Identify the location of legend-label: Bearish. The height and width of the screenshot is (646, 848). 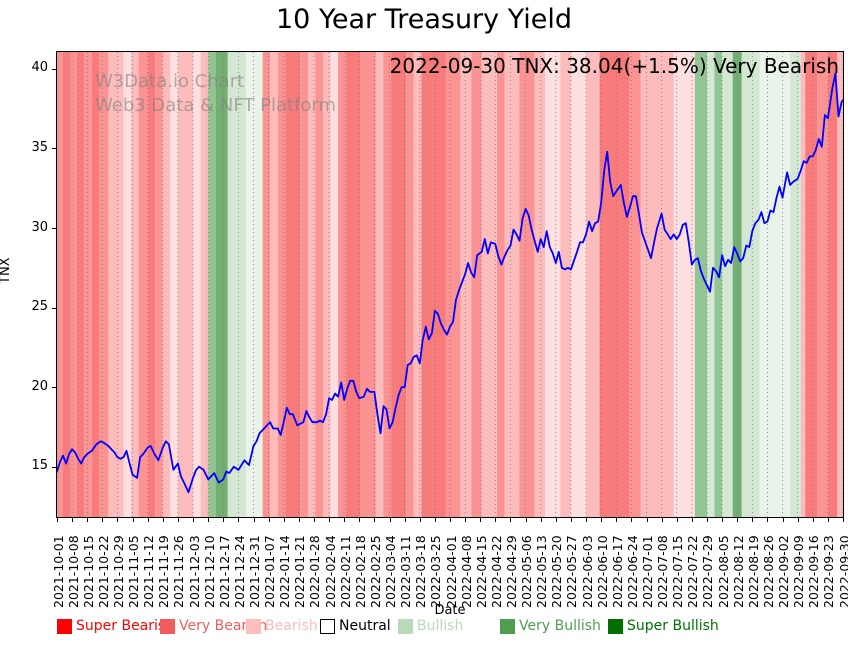
(291, 626).